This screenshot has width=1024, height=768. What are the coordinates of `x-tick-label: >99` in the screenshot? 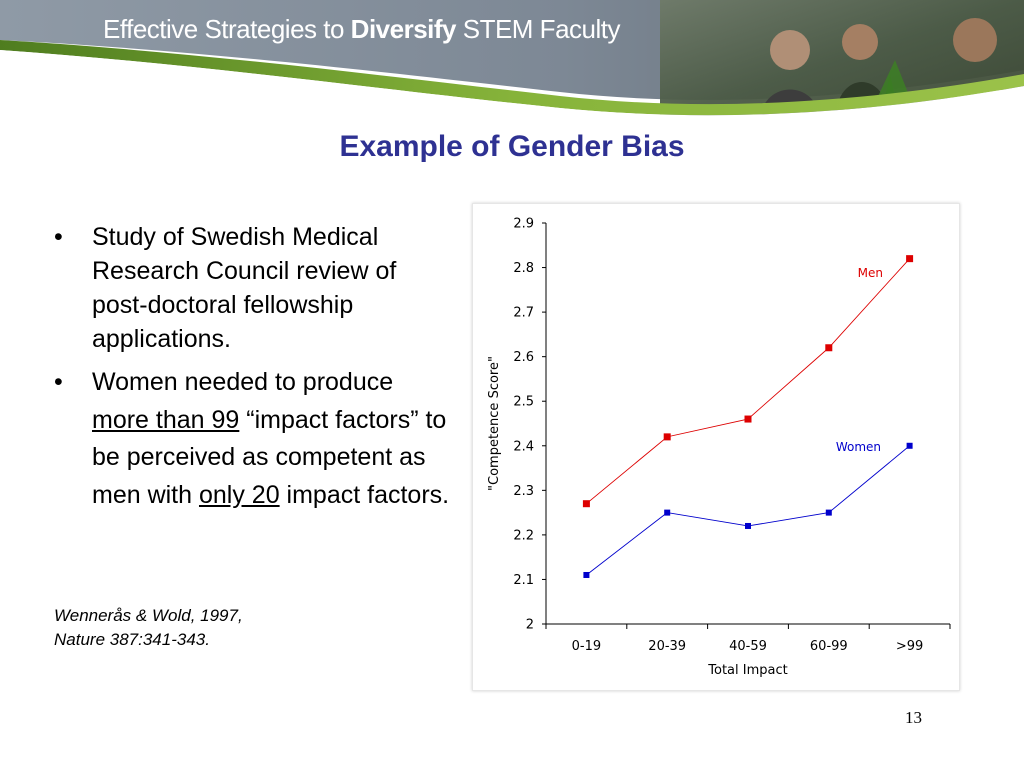 It's located at (909, 646).